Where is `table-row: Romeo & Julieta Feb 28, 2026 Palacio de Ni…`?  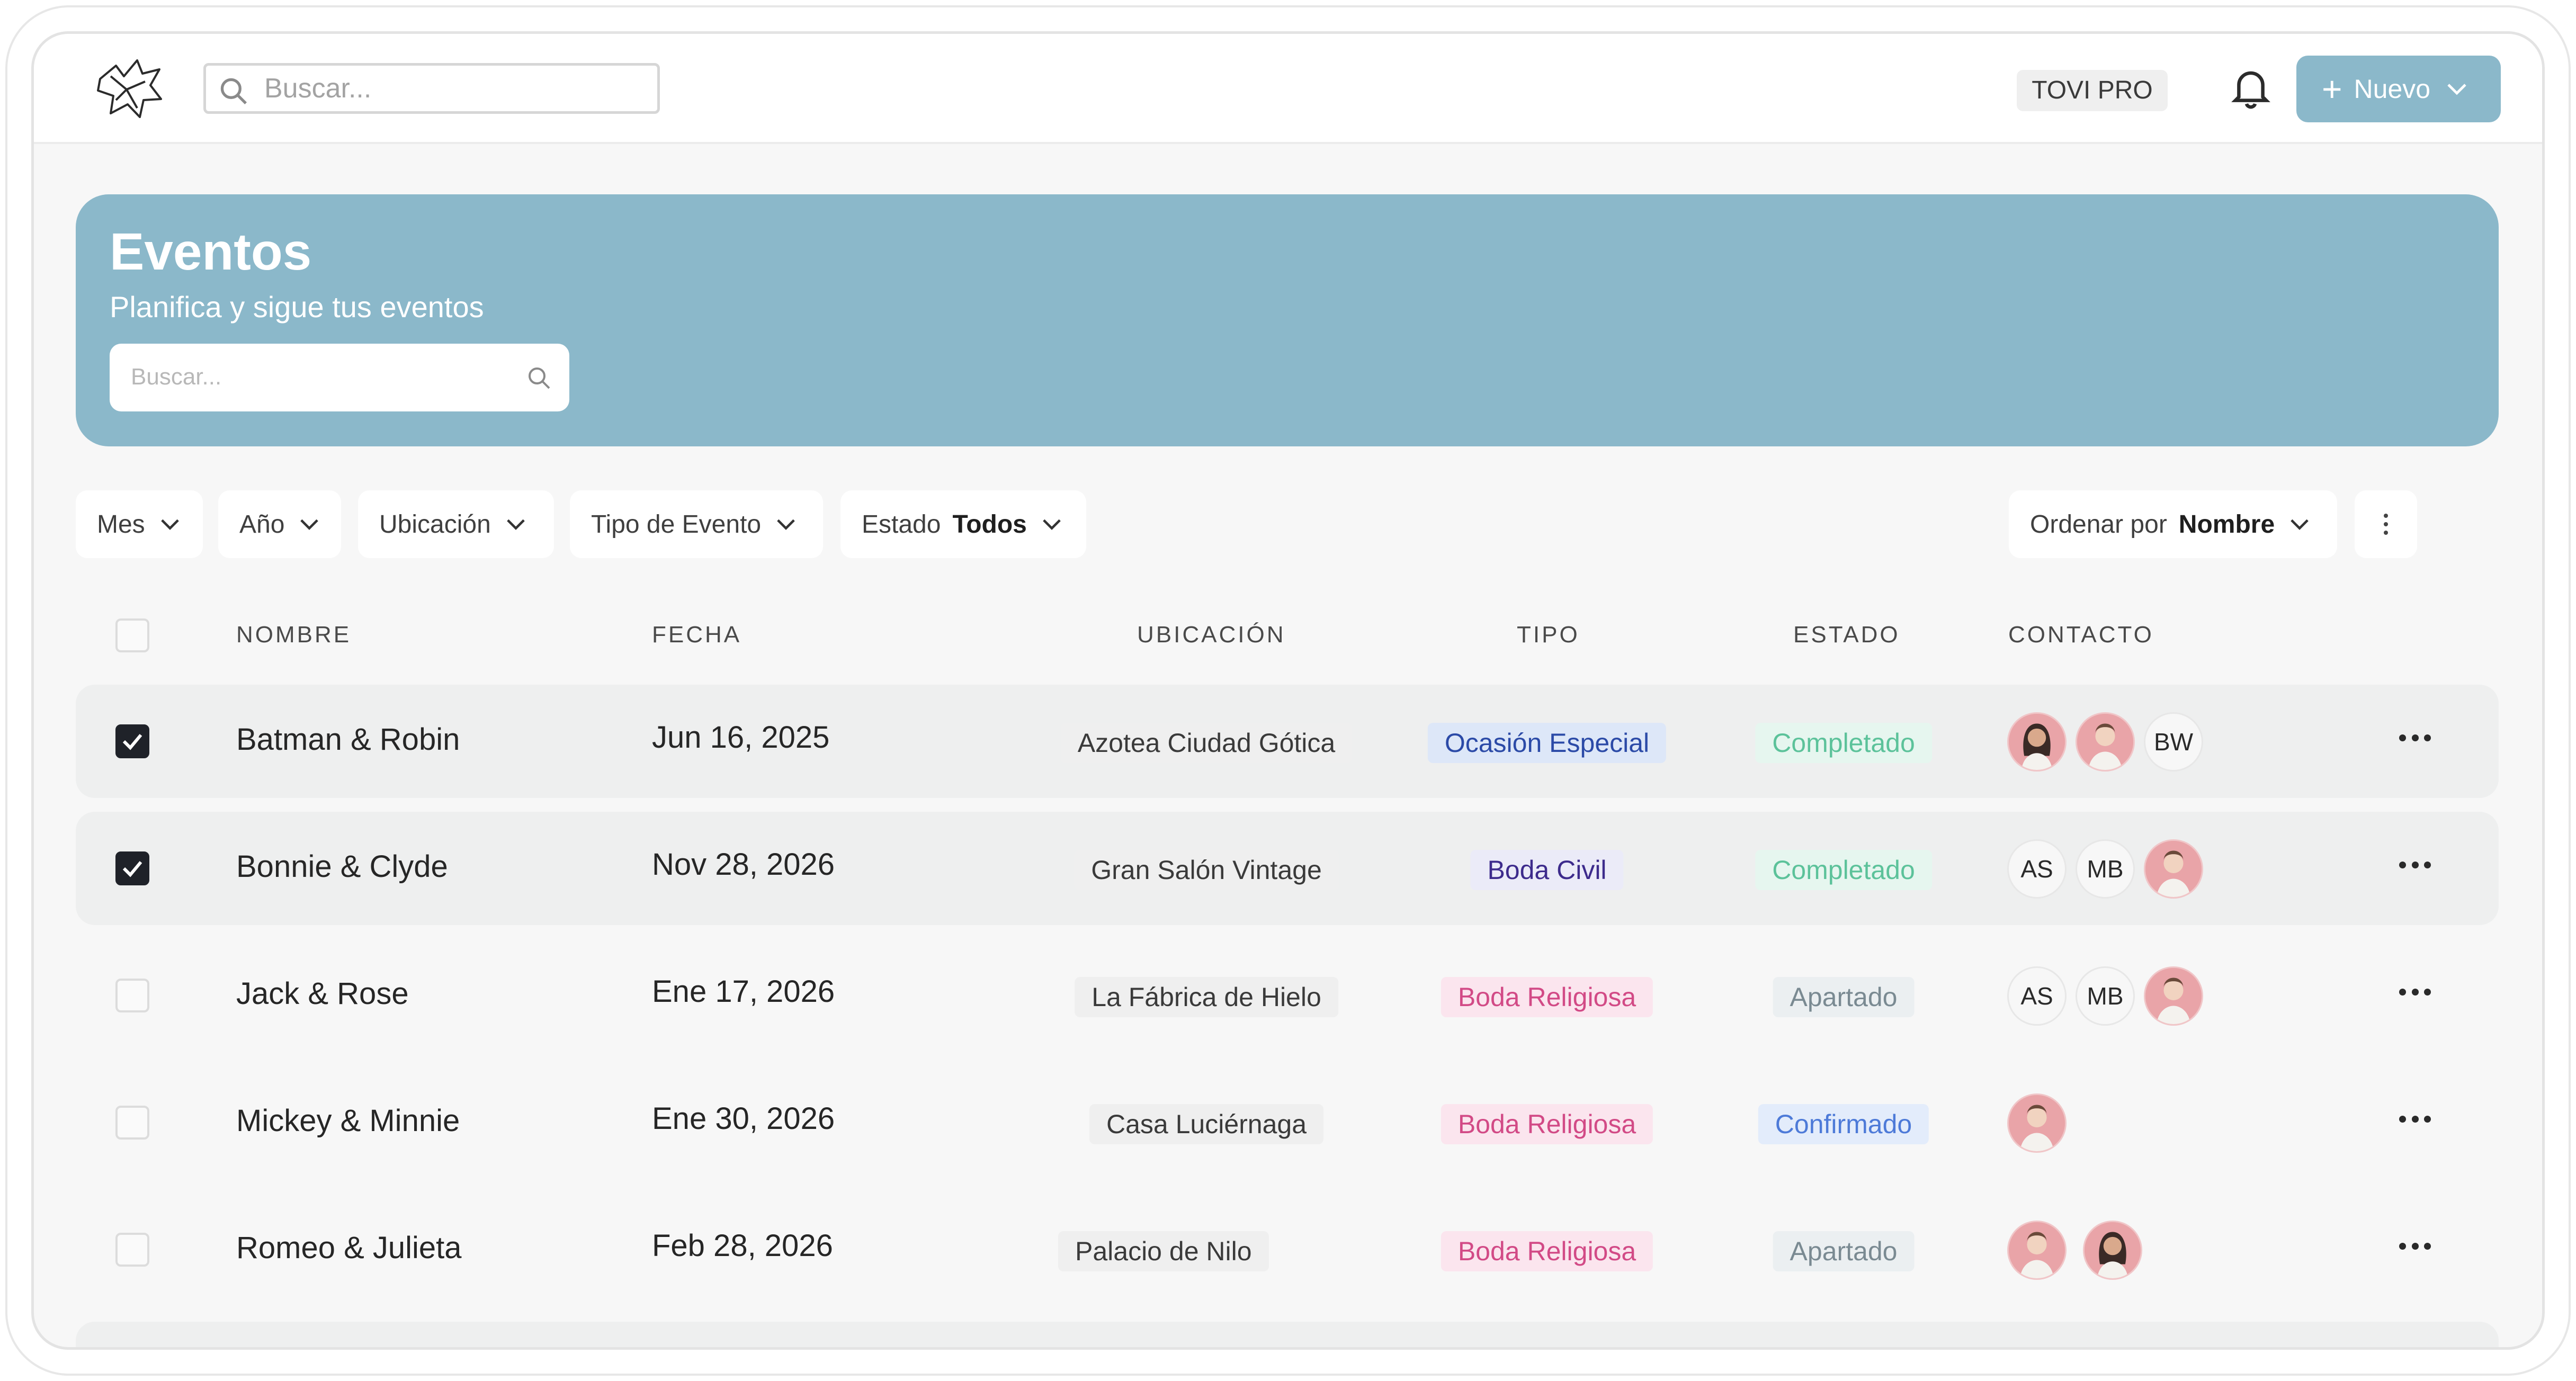
table-row: Romeo & Julieta Feb 28, 2026 Palacio de Ni… is located at coordinates (1287, 1249).